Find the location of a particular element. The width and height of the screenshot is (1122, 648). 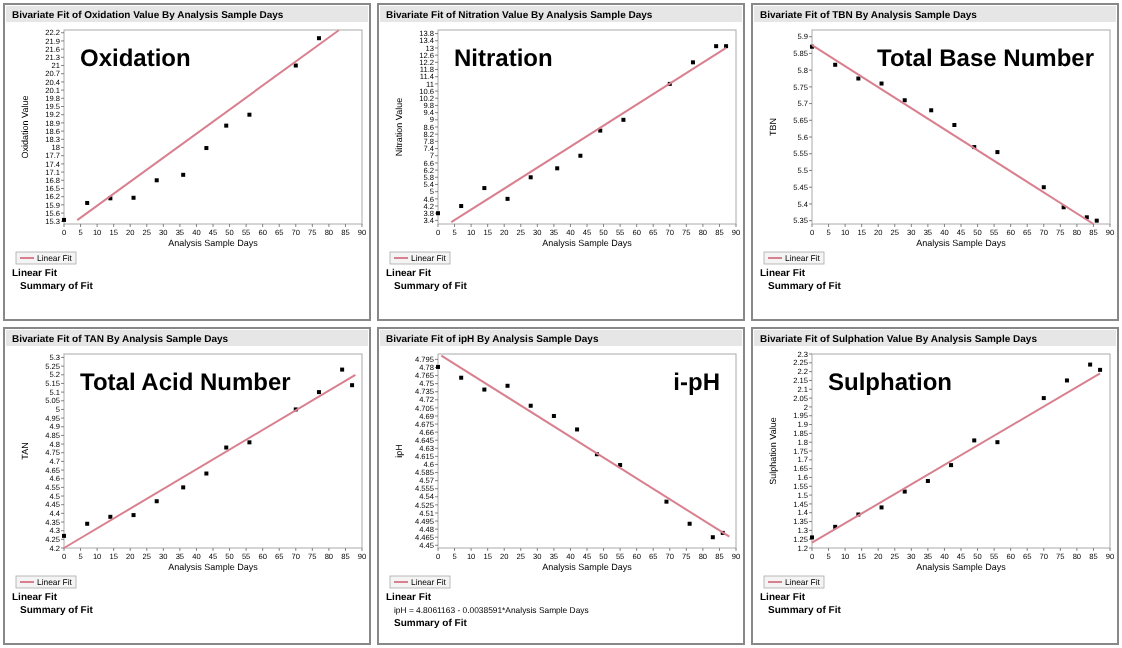

text: Total Base Number is located at coordinates (986, 58).